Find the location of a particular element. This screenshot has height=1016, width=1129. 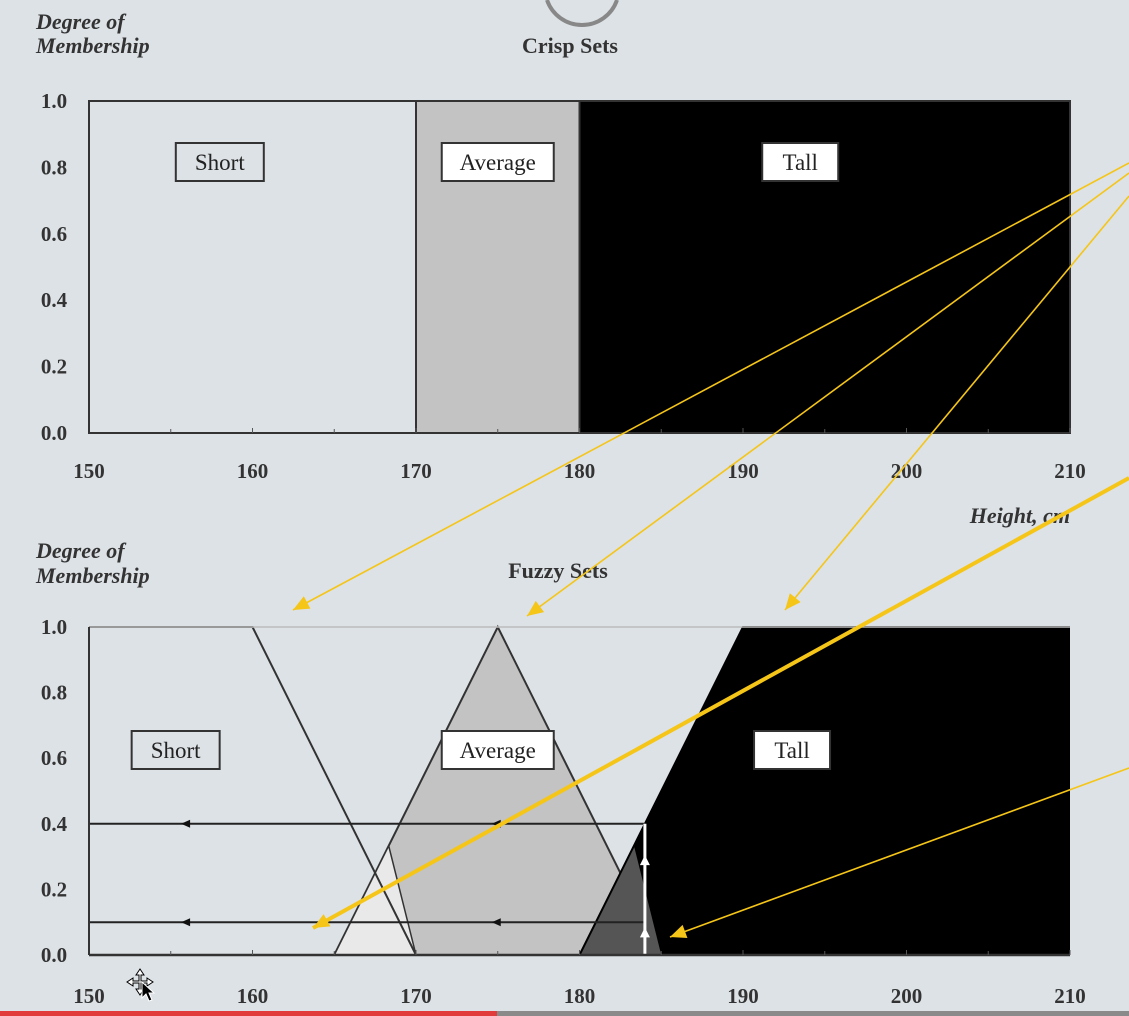

crisp-ylabel-line1: Degree of is located at coordinates (81, 21).